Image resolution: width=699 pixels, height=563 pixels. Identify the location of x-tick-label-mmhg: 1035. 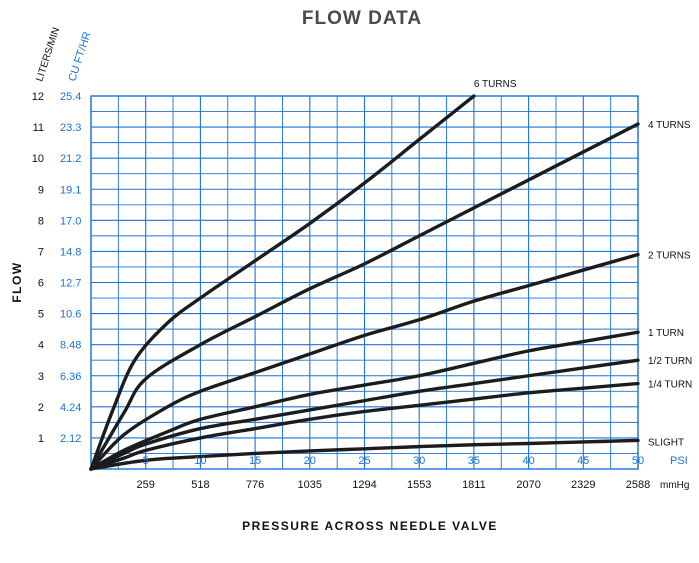
(310, 485).